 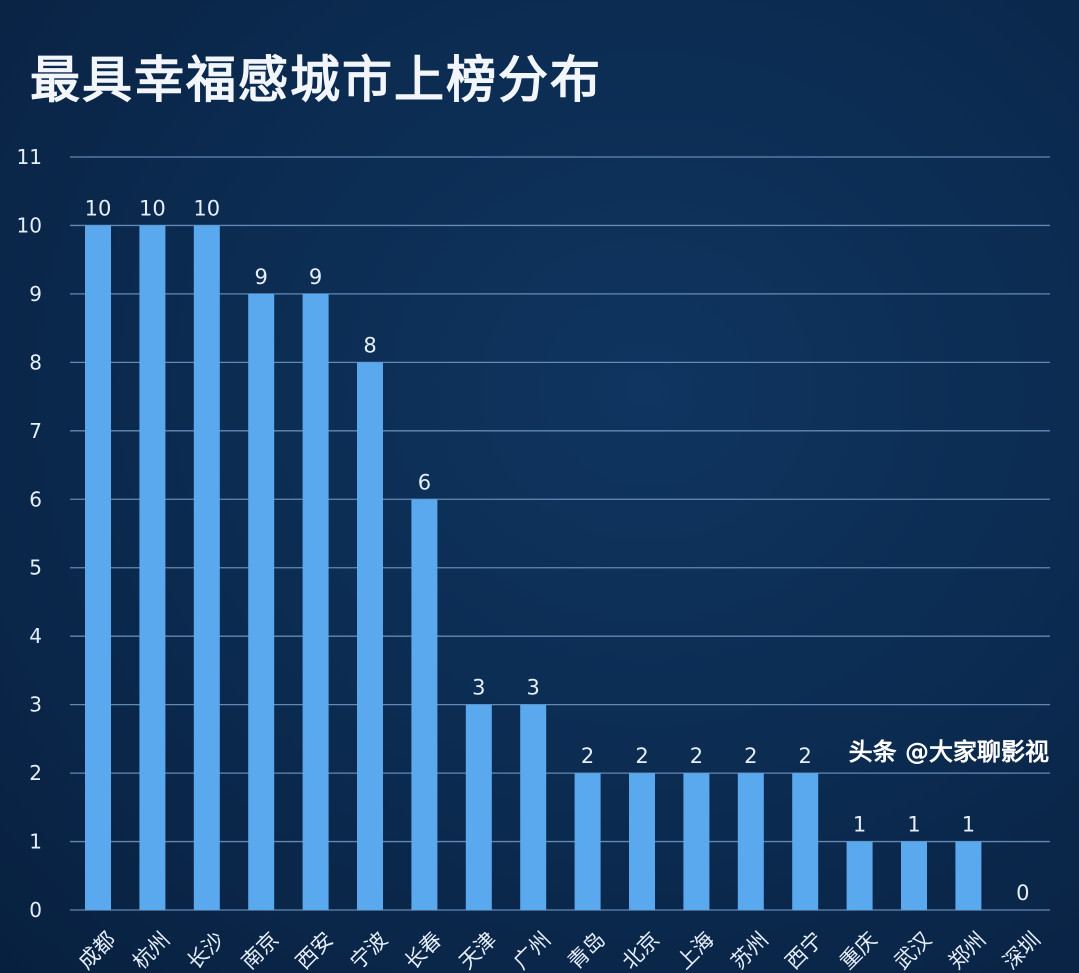 I want to click on y-tick-label: 0, so click(x=35, y=910).